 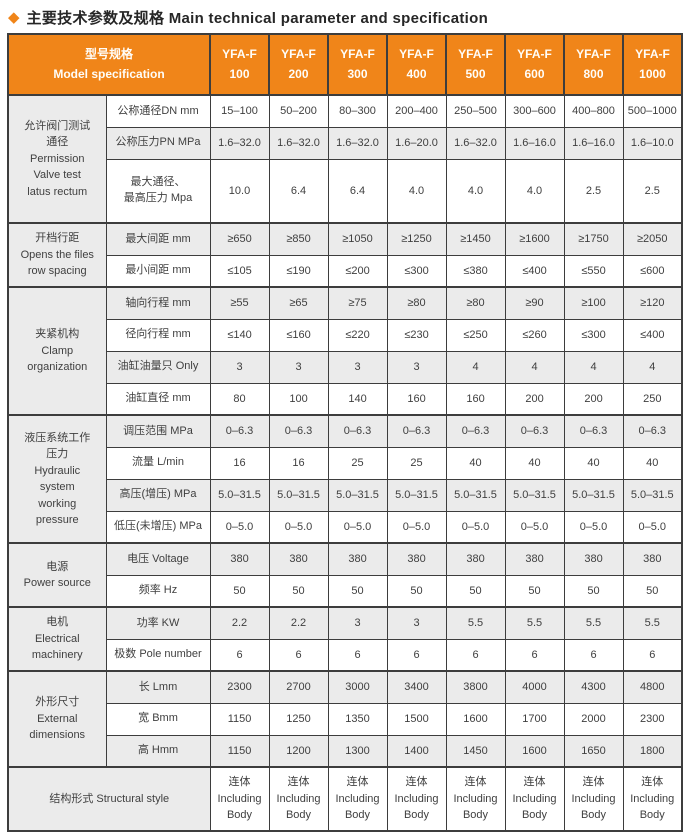 What do you see at coordinates (357, 303) in the screenshot?
I see `cell: ≥75` at bounding box center [357, 303].